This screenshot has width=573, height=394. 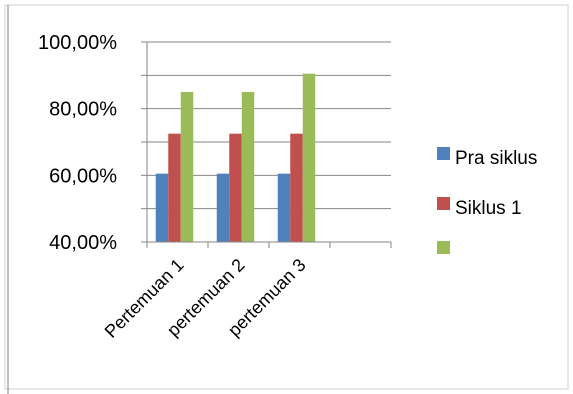 What do you see at coordinates (496, 158) in the screenshot?
I see `legend-label: Pra siklus` at bounding box center [496, 158].